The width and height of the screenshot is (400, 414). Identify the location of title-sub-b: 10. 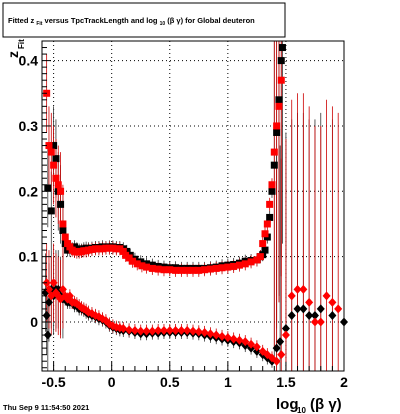
(163, 24).